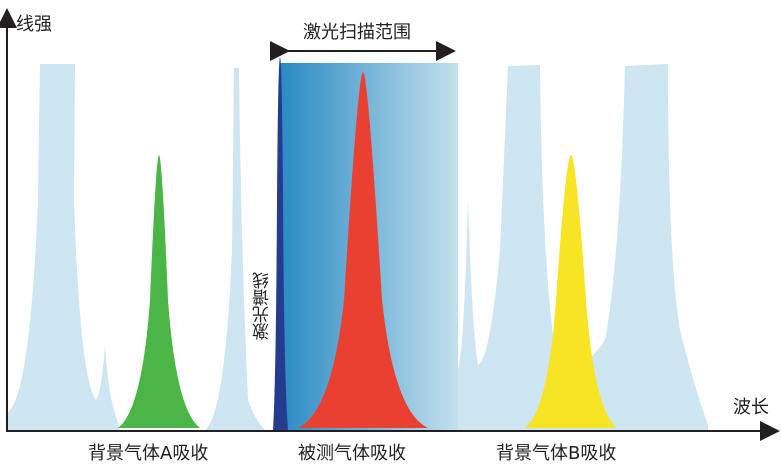 The width and height of the screenshot is (781, 465). What do you see at coordinates (751, 407) in the screenshot?
I see `x-axis-label: 波长` at bounding box center [751, 407].